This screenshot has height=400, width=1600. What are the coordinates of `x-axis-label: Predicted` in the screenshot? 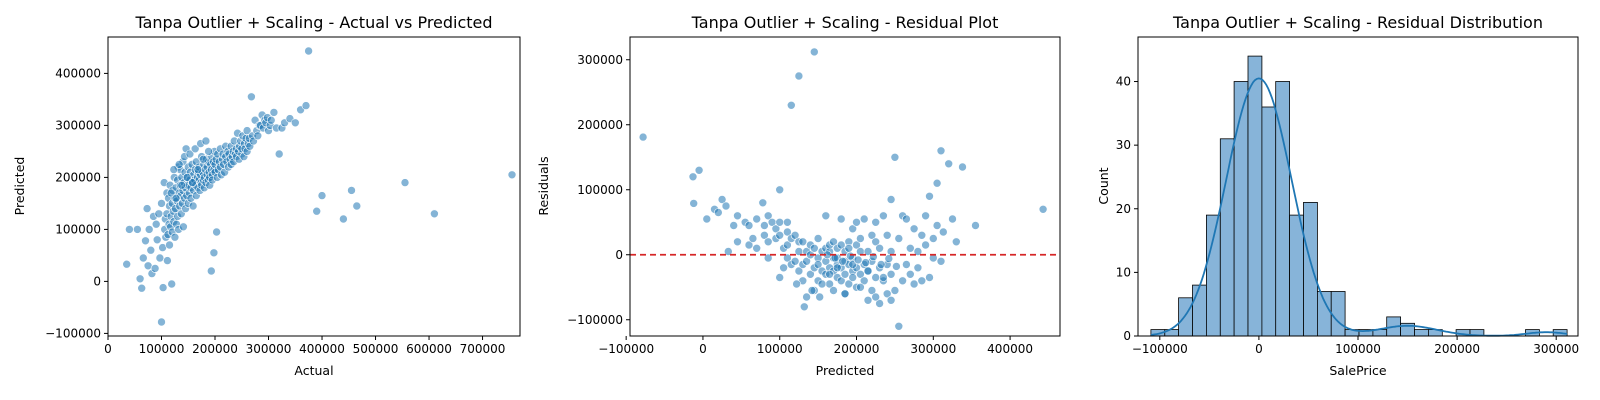 It's located at (845, 370).